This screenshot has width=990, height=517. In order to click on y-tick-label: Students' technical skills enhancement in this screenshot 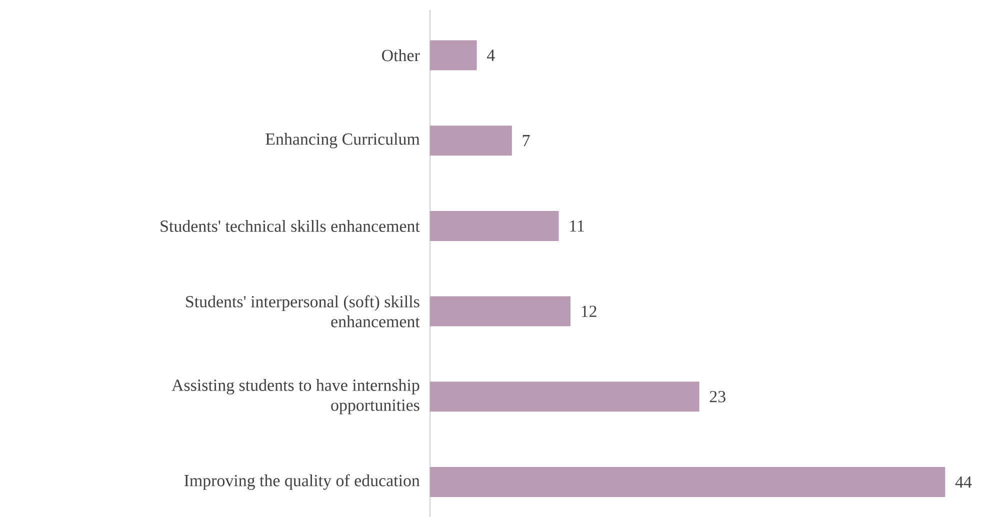, I will do `click(290, 226)`.